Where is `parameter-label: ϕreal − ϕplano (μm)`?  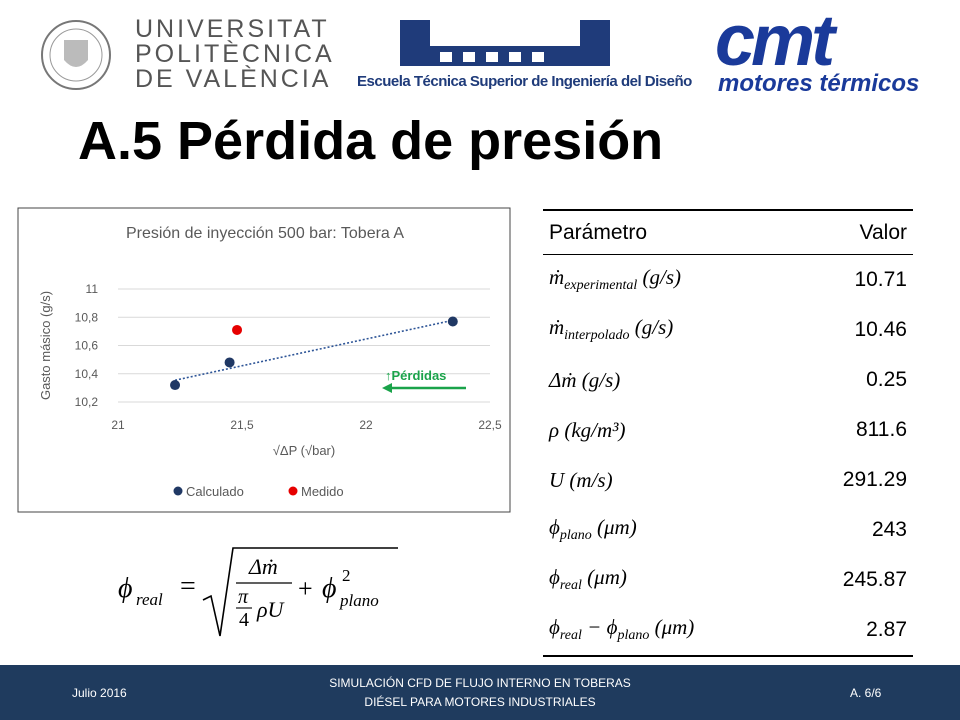 parameter-label: ϕreal − ϕplano (μm) is located at coordinates (621, 629).